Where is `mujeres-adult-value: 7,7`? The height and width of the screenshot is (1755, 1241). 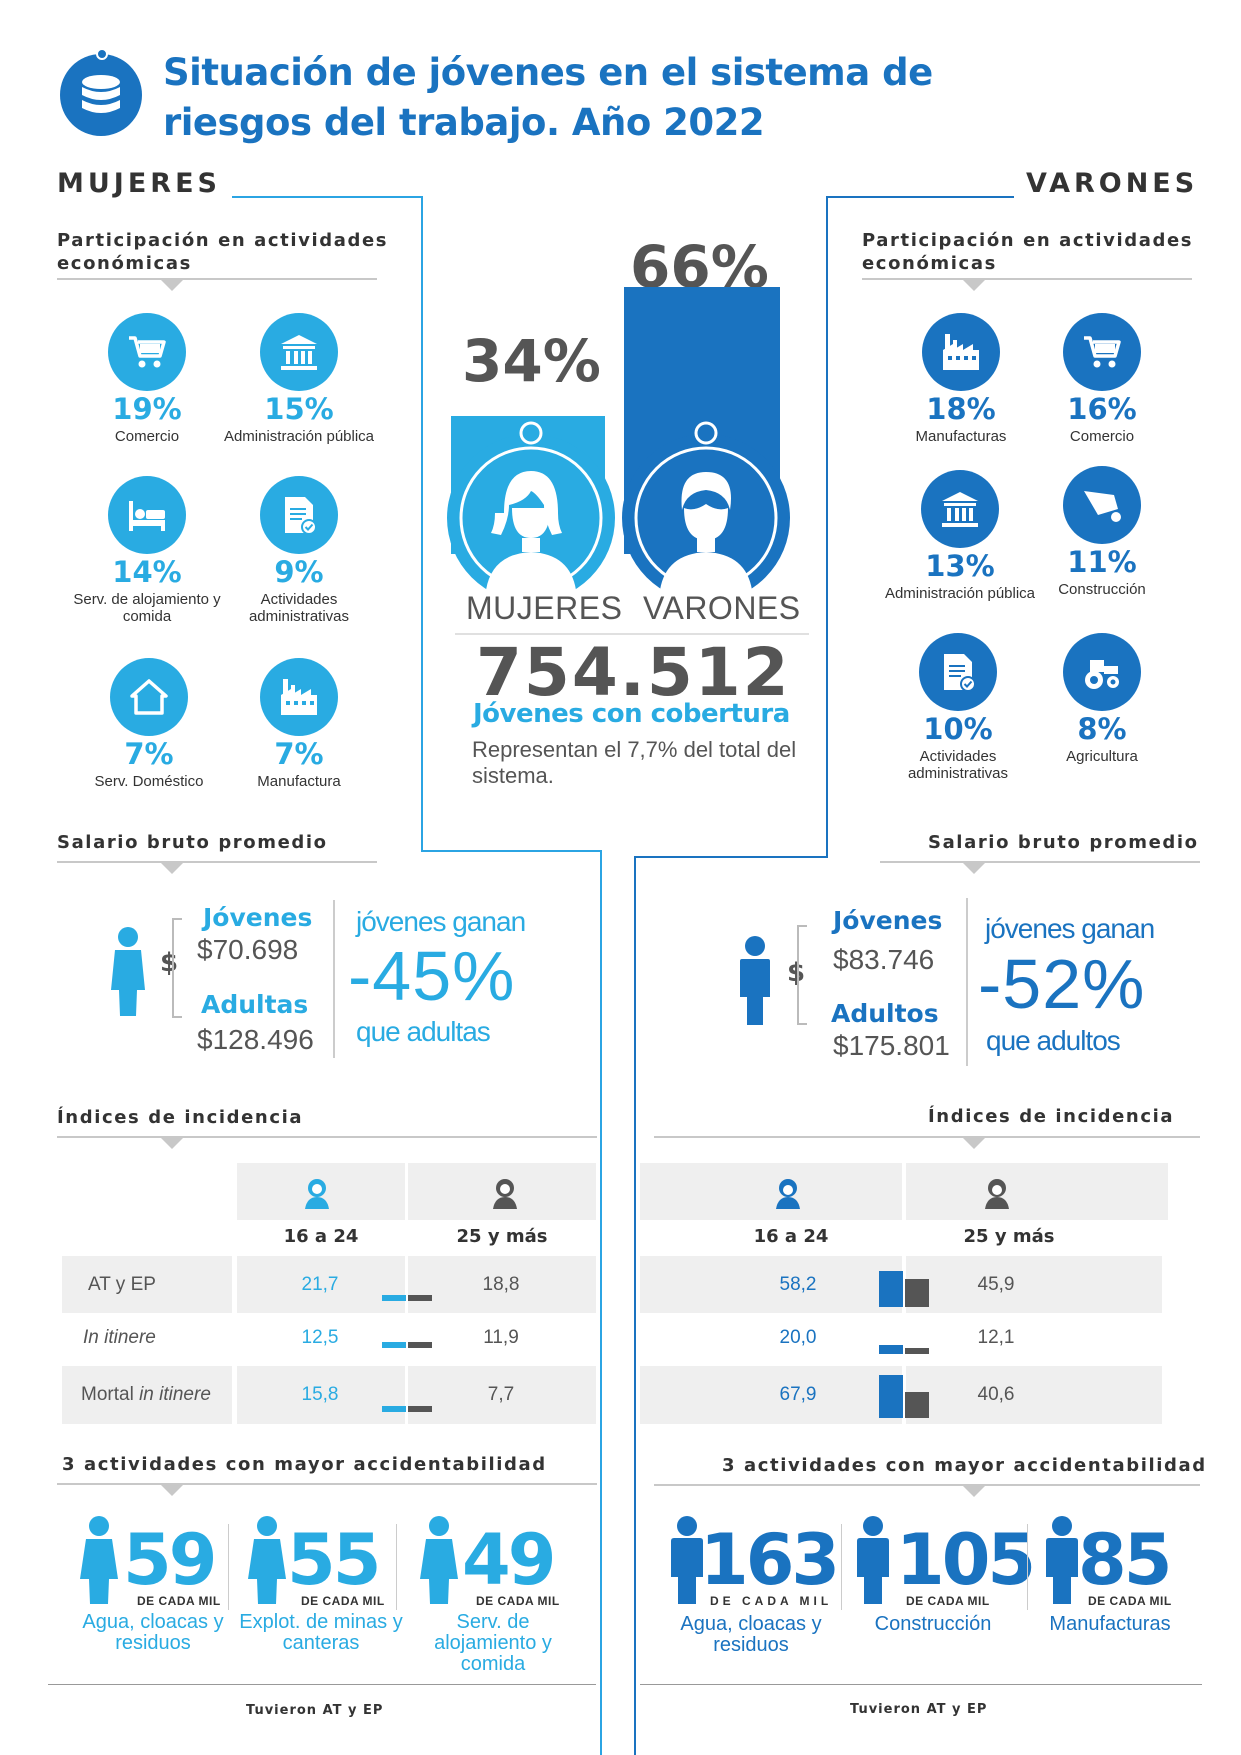
mujeres-adult-value: 7,7 is located at coordinates (501, 1394).